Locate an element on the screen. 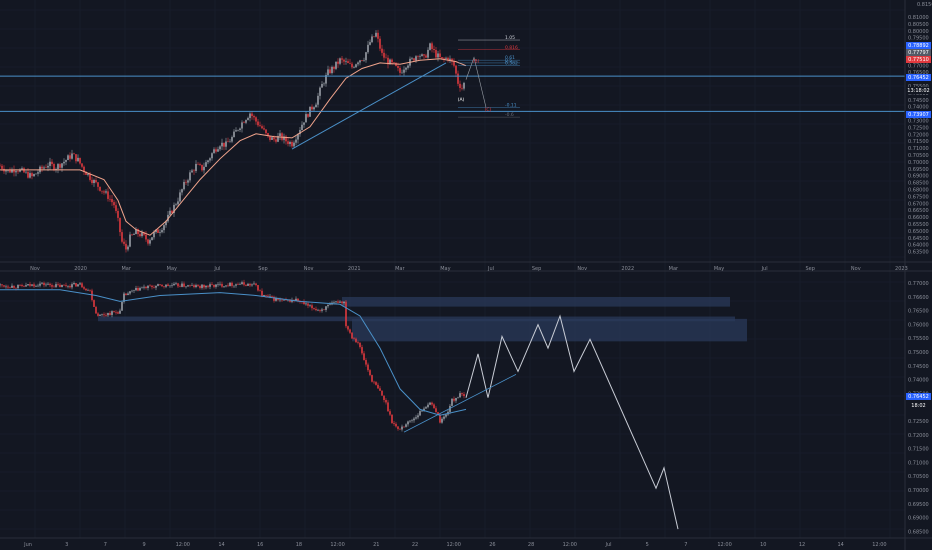 This screenshot has height=550, width=932. price-tick-label: 0.70500 is located at coordinates (918, 477).